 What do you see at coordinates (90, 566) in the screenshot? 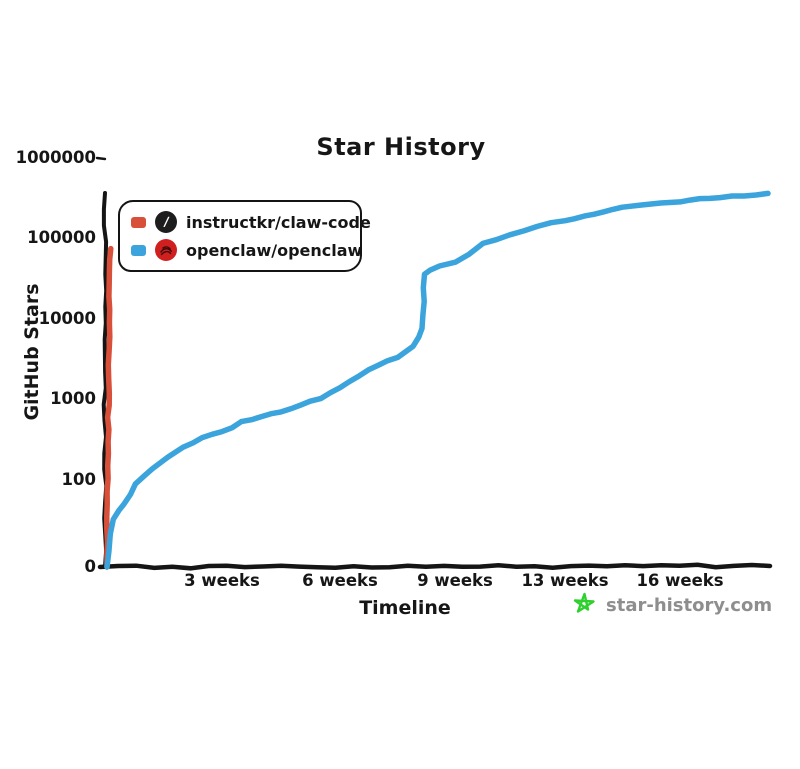
I see `y-tick-label-0: 0` at bounding box center [90, 566].